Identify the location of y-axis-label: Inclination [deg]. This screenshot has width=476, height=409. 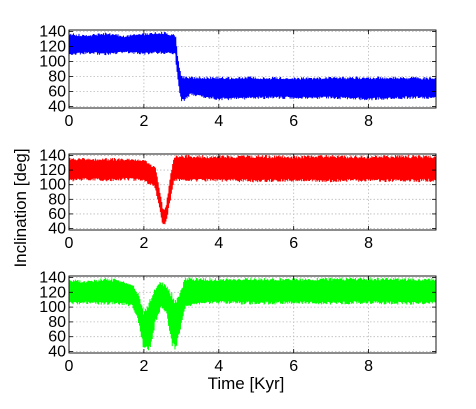
(20, 207).